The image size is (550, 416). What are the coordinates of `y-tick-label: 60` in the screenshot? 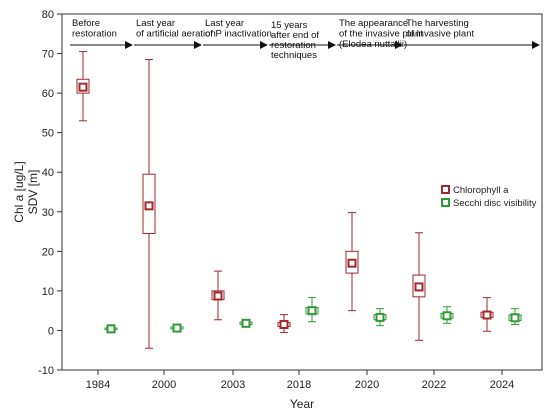 It's located at (48, 94).